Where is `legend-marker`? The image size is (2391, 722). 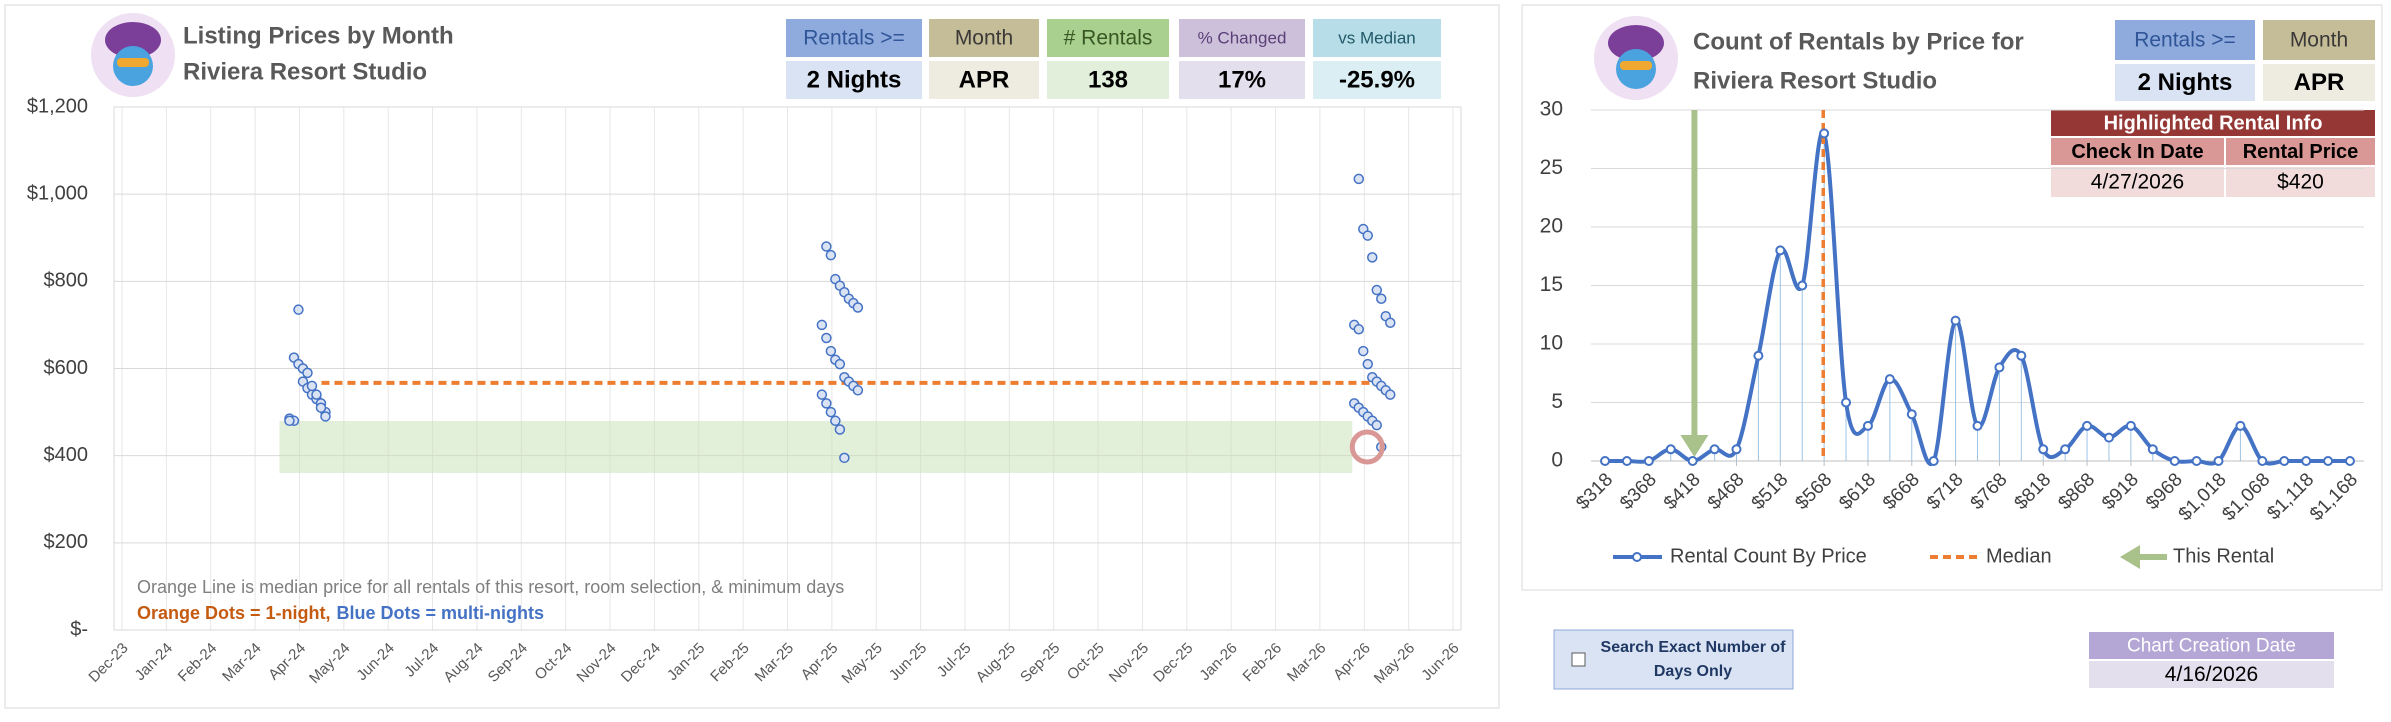
legend-marker is located at coordinates (1637, 557).